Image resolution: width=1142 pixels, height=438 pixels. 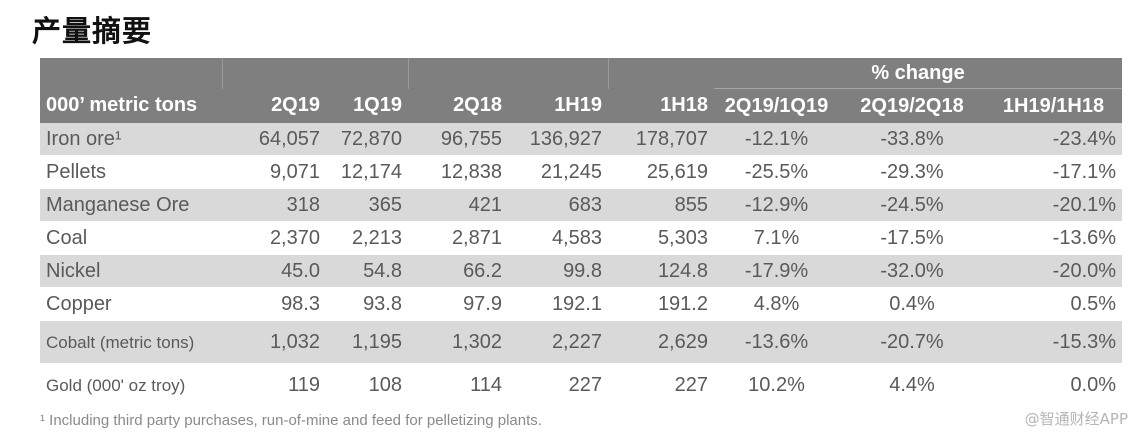 I want to click on table-cell: -29.3%, so click(x=912, y=171).